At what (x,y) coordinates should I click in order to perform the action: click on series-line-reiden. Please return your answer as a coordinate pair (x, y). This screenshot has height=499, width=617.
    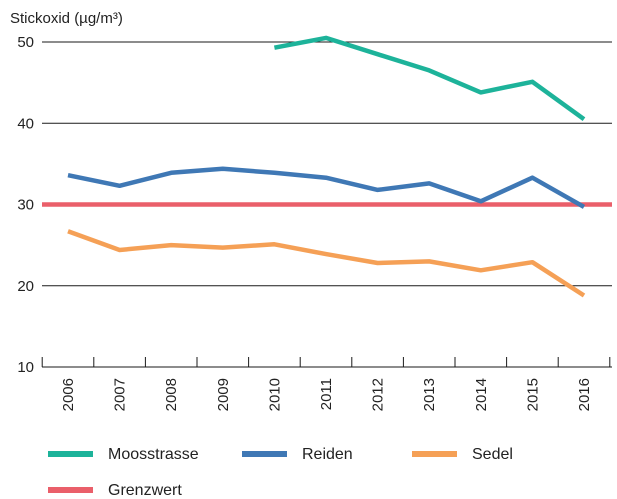
    Looking at the image, I should click on (326, 187).